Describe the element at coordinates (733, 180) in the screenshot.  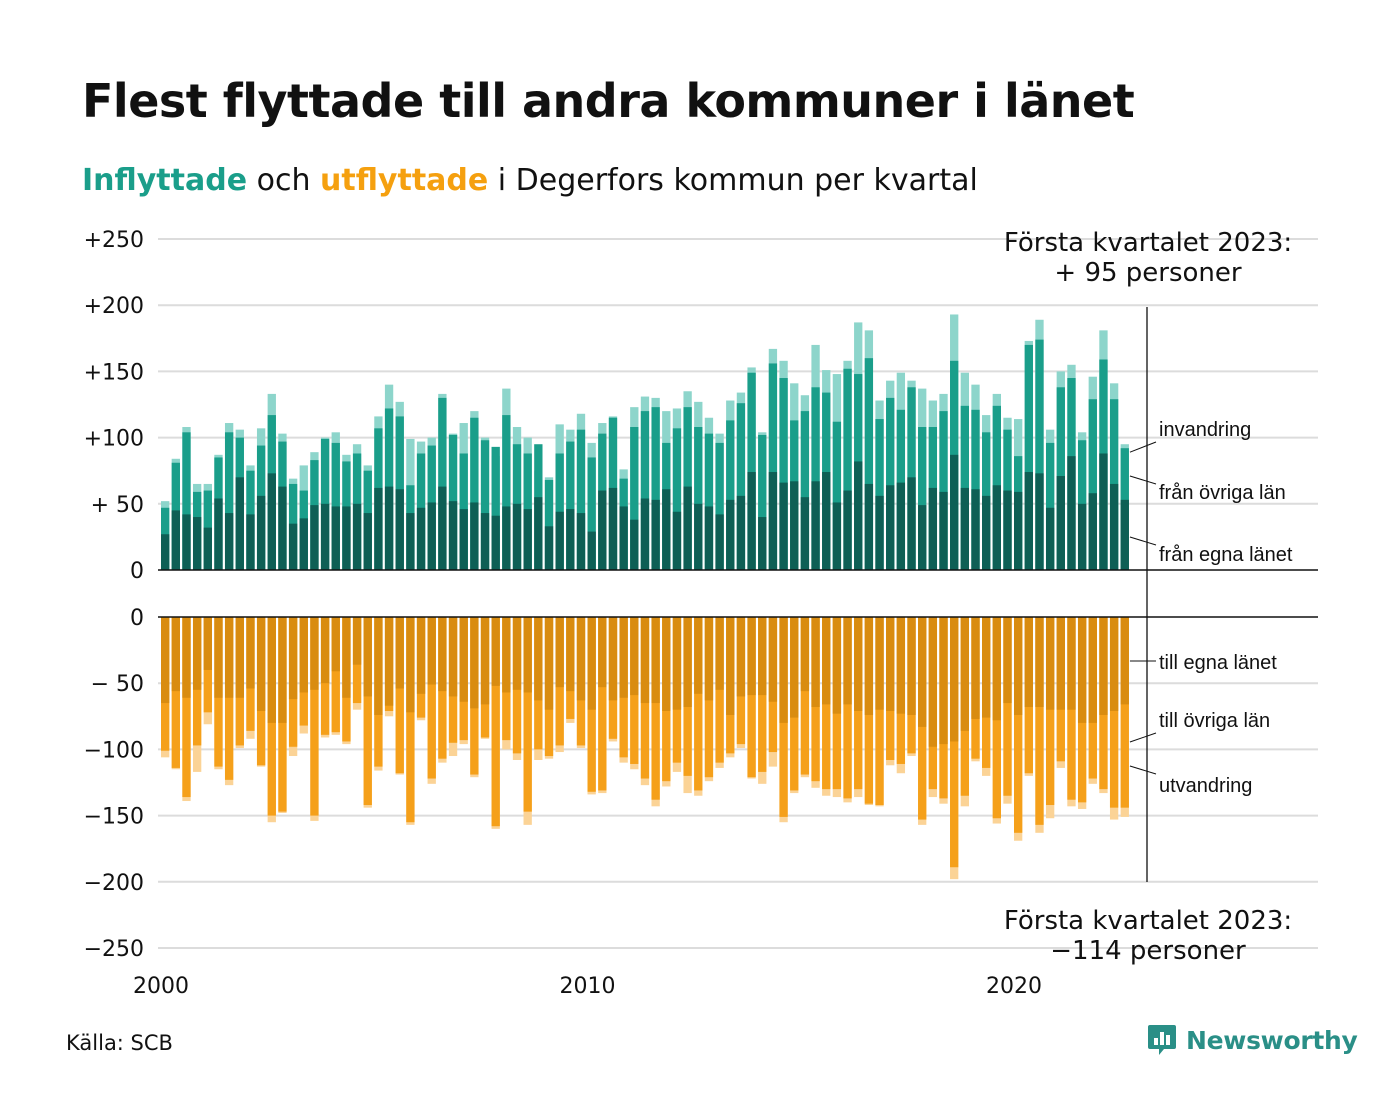
I see `subtitle-rest: i Degerfors kommun per kvartal` at that location.